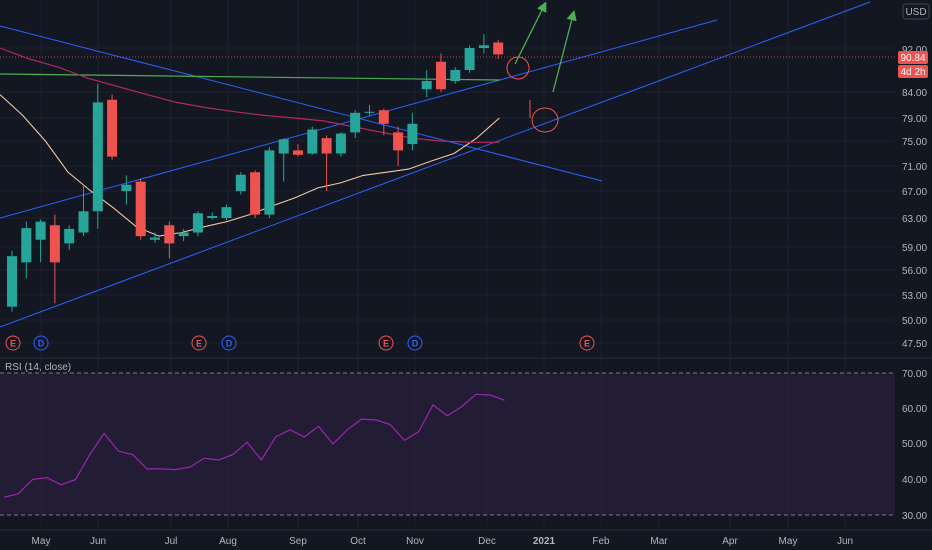  I want to click on time-tick-label: May, so click(41, 541).